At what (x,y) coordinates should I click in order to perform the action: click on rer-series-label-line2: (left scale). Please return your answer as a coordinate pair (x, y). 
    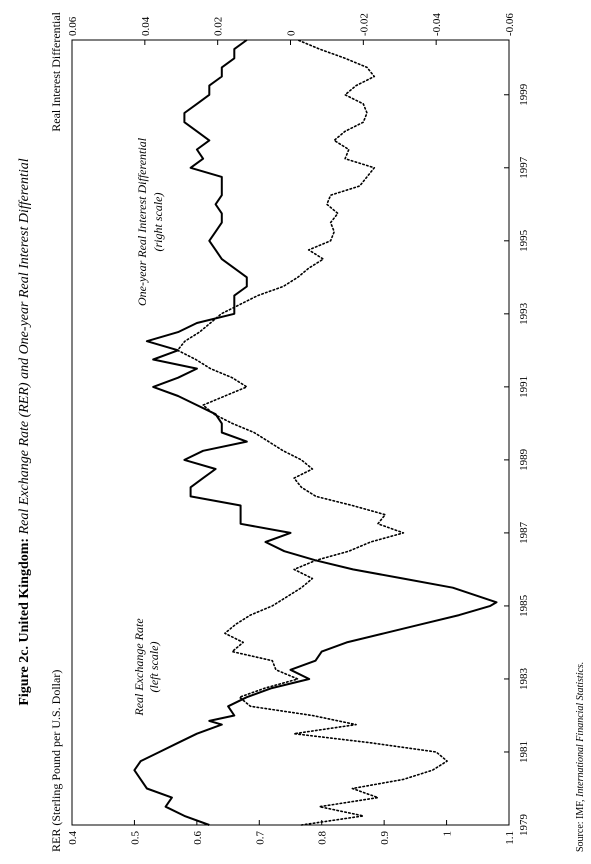
    Looking at the image, I should click on (154, 667).